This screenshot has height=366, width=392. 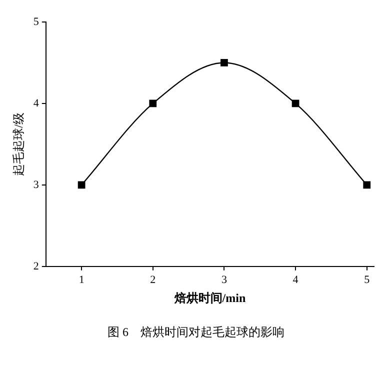 I want to click on x-tick-label: 3, so click(x=224, y=280).